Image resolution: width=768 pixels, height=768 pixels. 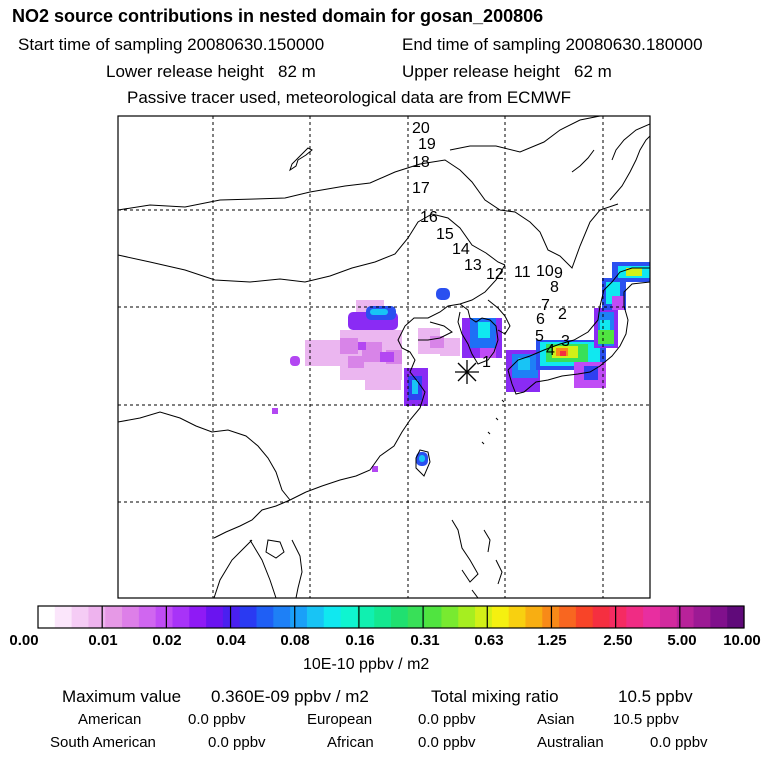 What do you see at coordinates (102, 640) in the screenshot?
I see `colorbar-tick-label: 0.01` at bounding box center [102, 640].